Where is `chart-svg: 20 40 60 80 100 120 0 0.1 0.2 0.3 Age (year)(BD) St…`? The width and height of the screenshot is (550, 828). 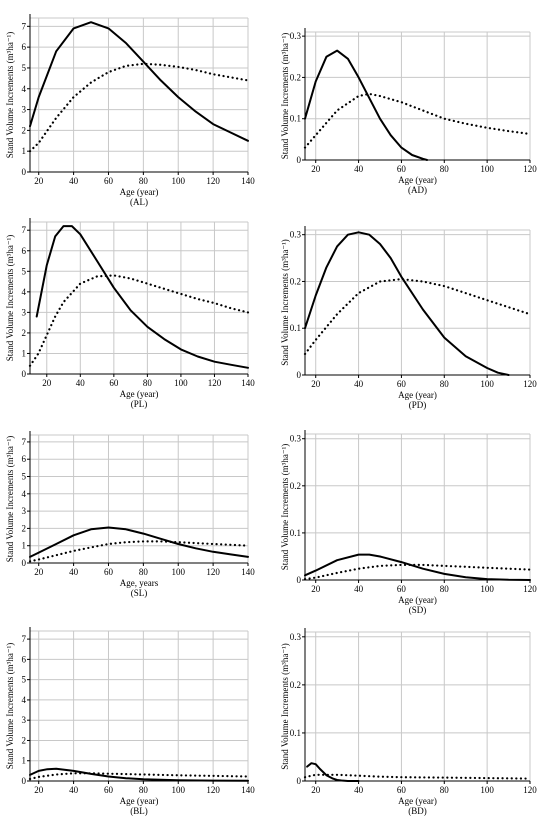 chart-svg: 20 40 60 80 100 120 0 0.1 0.2 0.3 Age (year)(BD) St… is located at coordinates (408, 722).